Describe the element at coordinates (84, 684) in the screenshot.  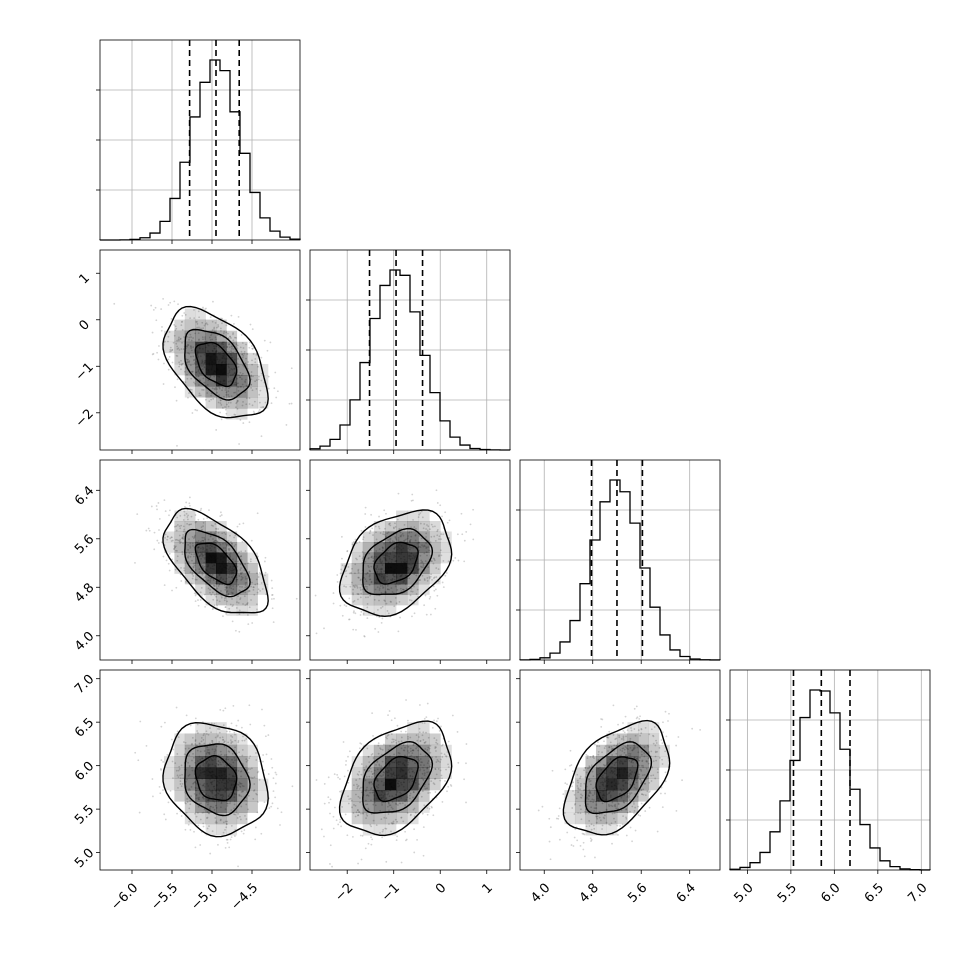
I see `y-tick-label: 7.0` at that location.